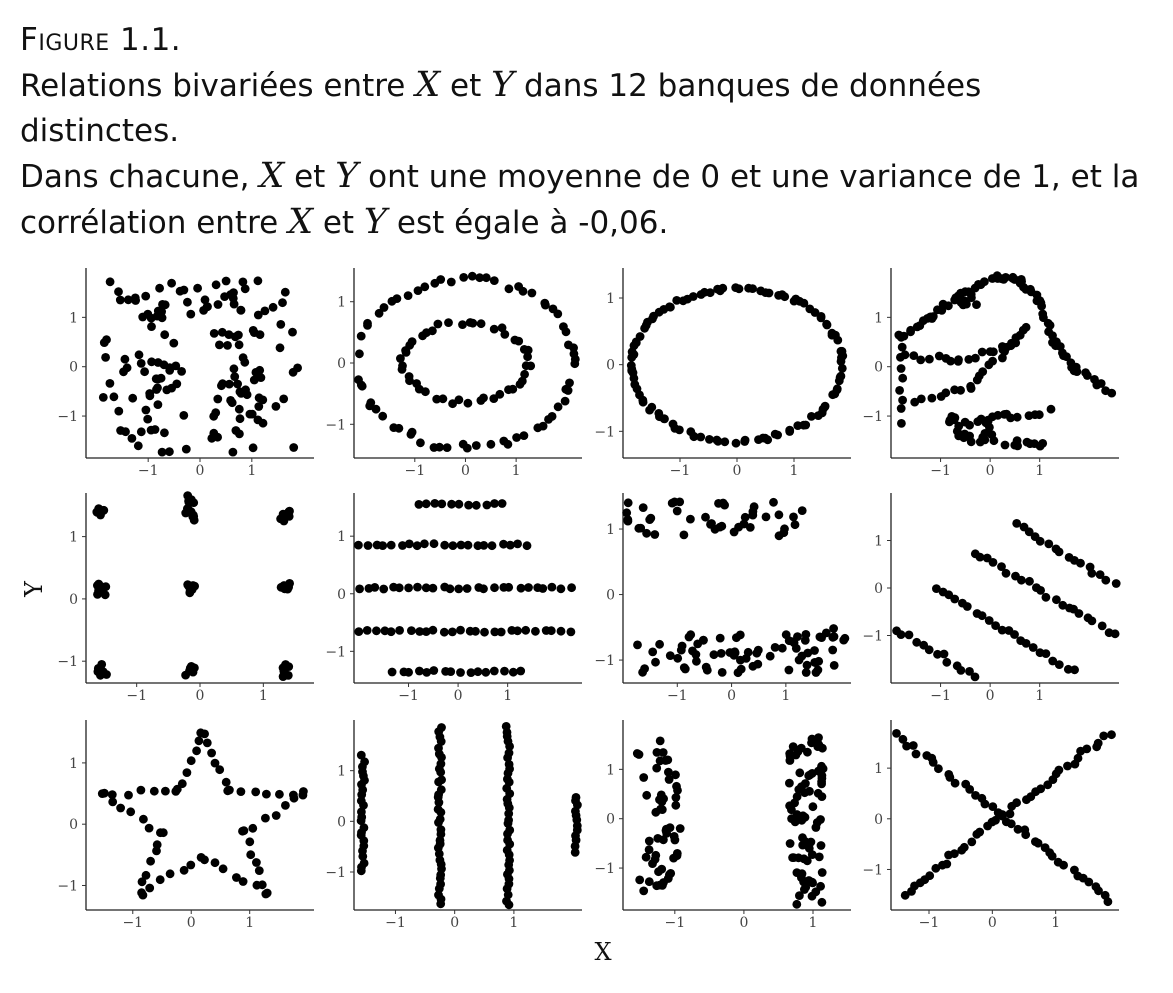  I want to click on y-tick-label: −1, so click(67, 886).